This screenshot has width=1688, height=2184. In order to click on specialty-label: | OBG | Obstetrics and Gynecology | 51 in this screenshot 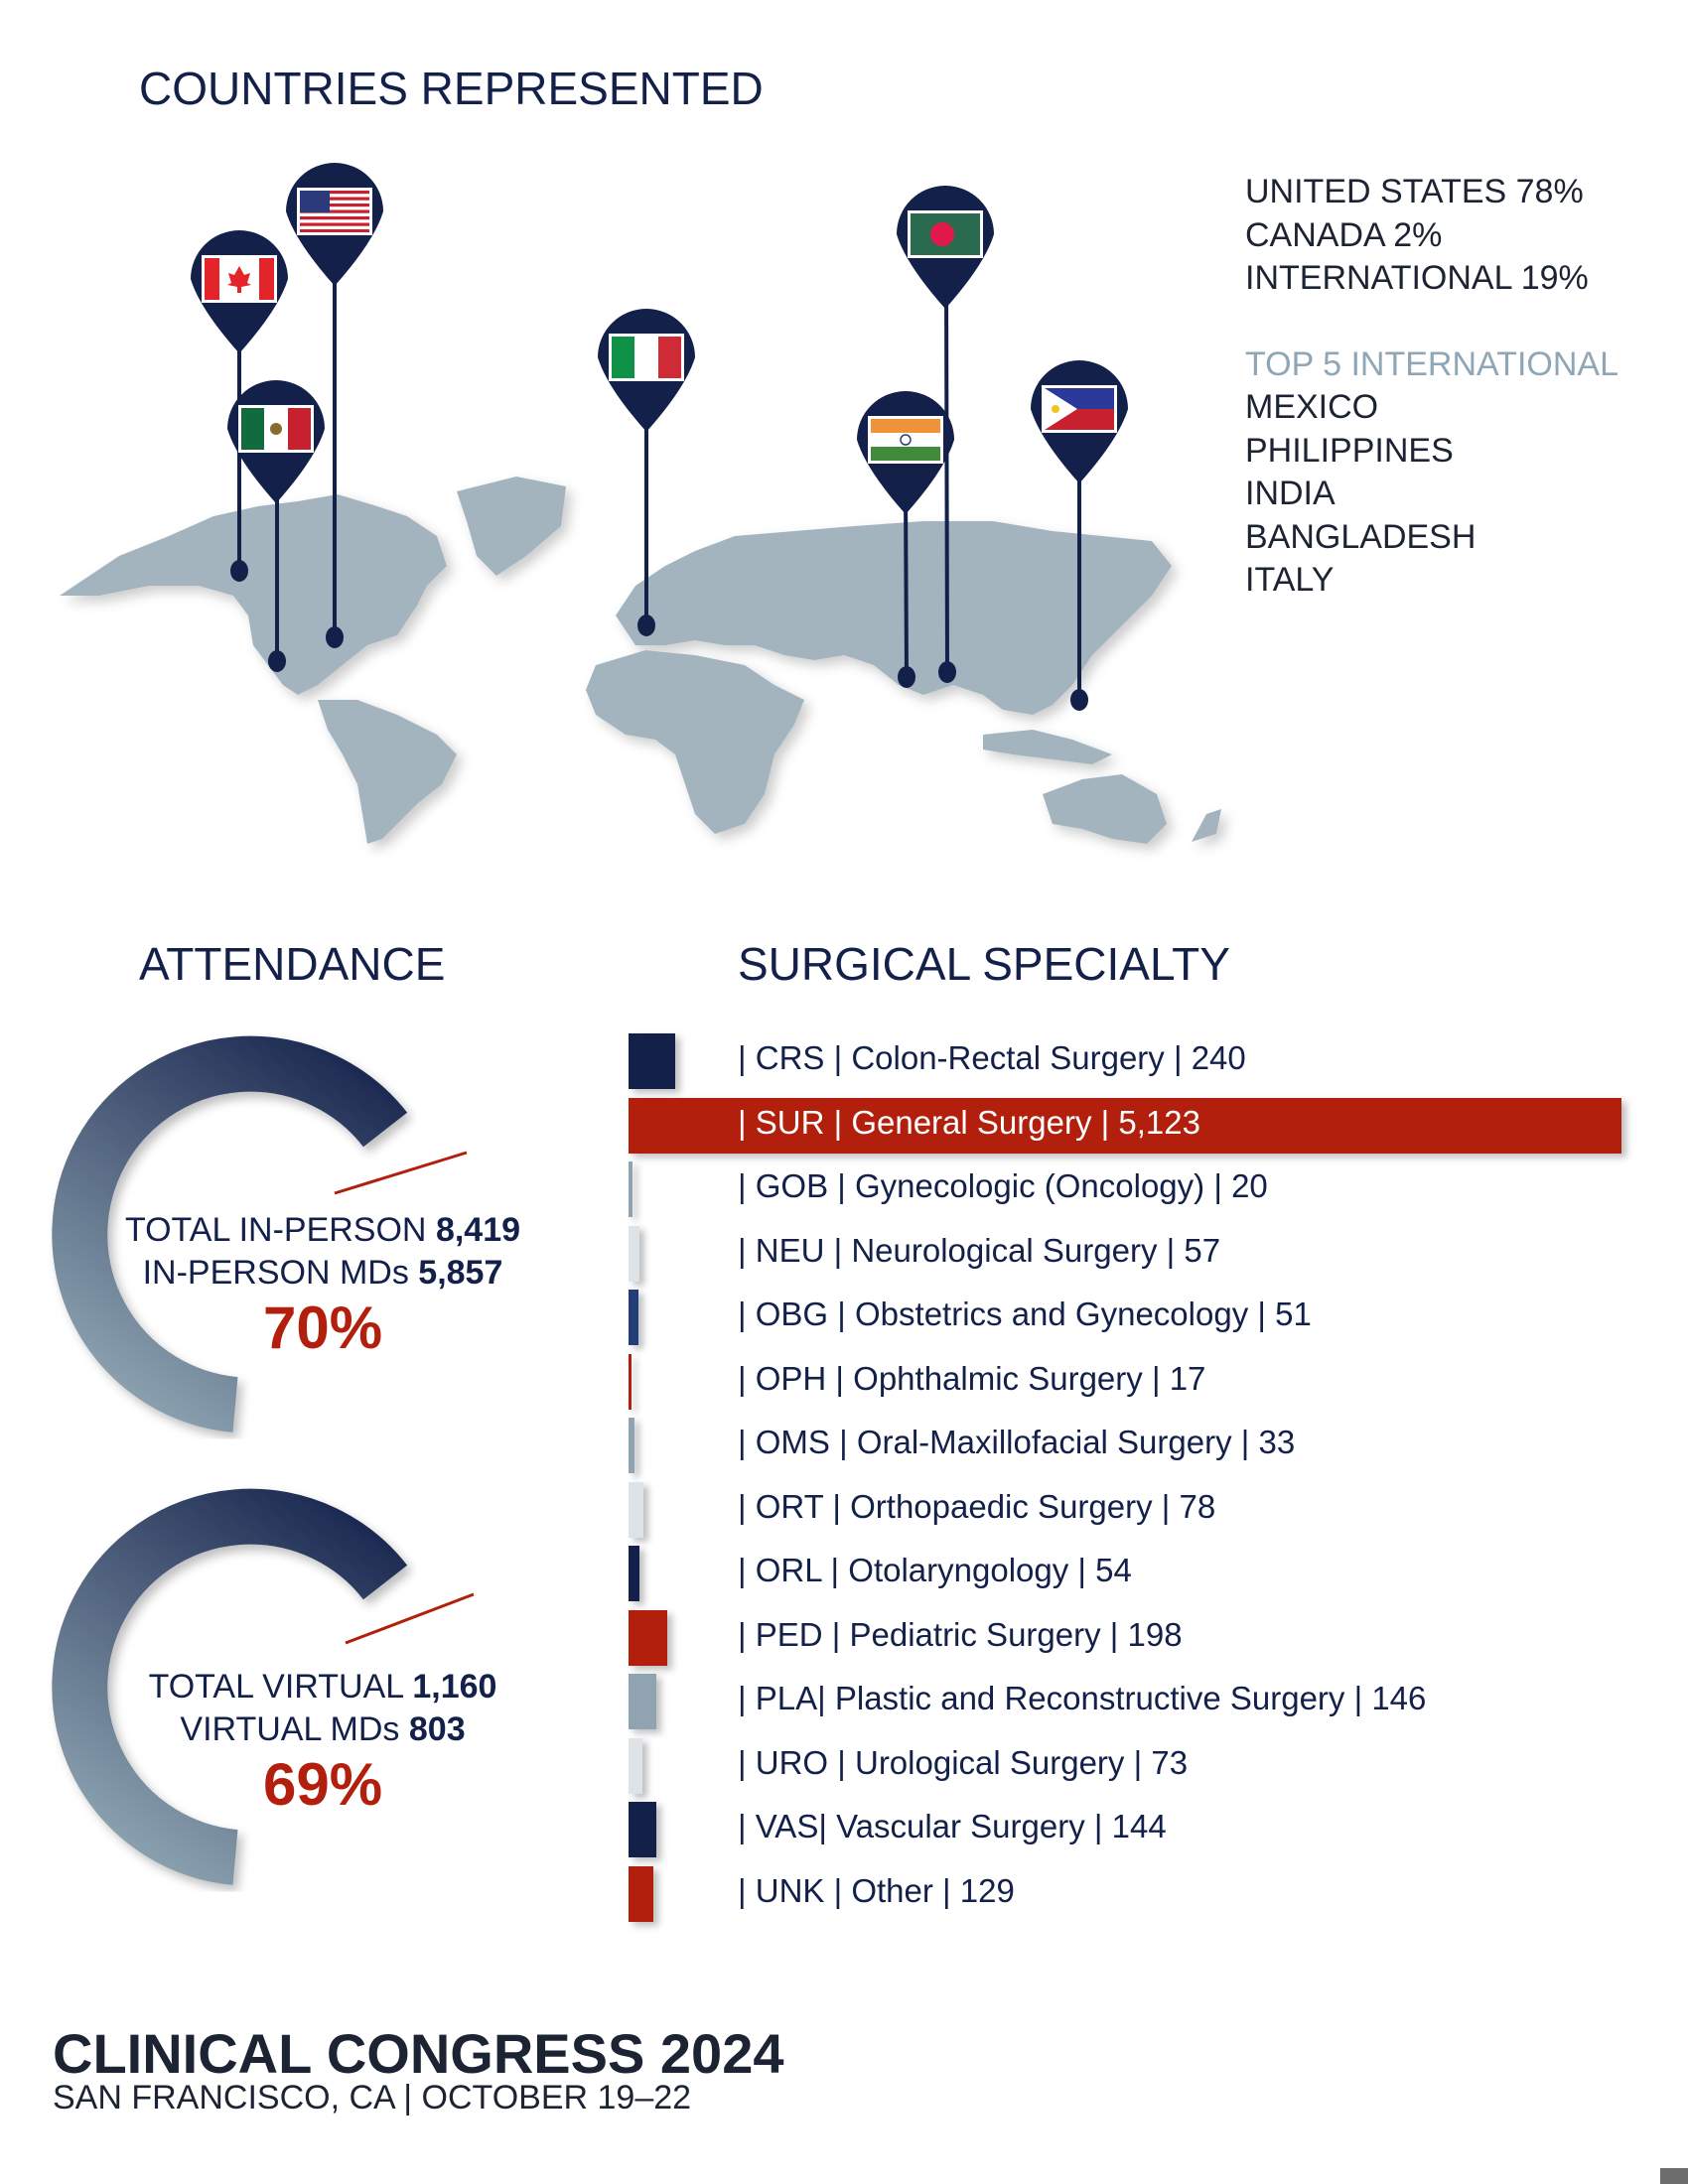, I will do `click(1025, 1314)`.